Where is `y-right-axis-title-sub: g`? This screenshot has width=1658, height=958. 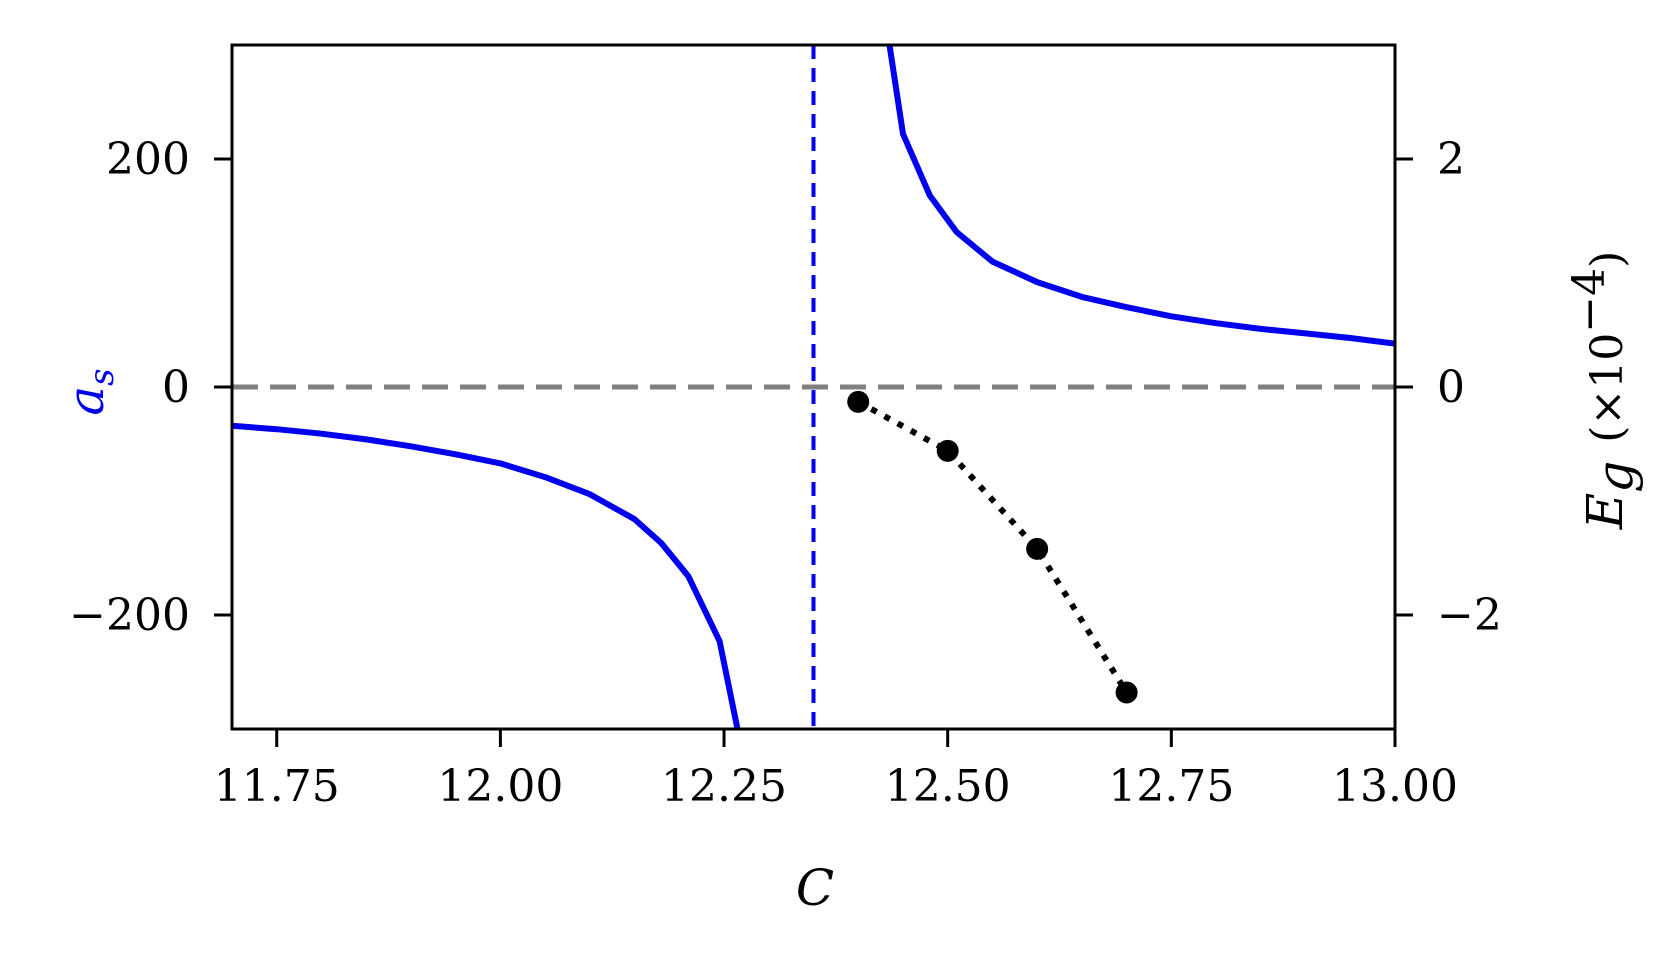 y-right-axis-title-sub: g is located at coordinates (1615, 477).